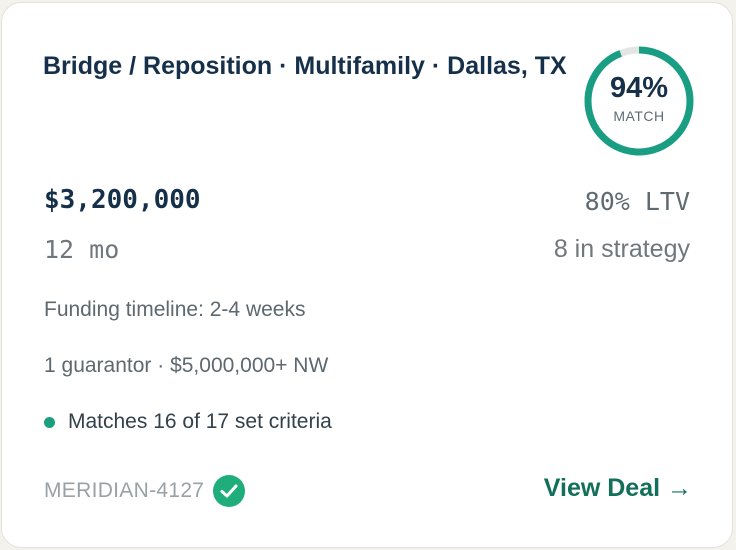 The image size is (736, 550). I want to click on criteria-match: Matches 16 of 17 set criteria, so click(188, 422).